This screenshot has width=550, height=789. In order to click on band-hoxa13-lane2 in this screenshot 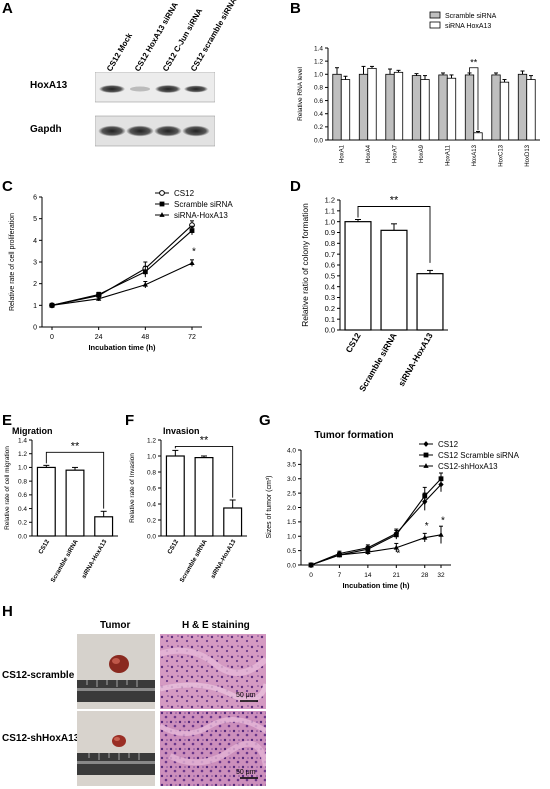, I will do `click(140, 89)`.